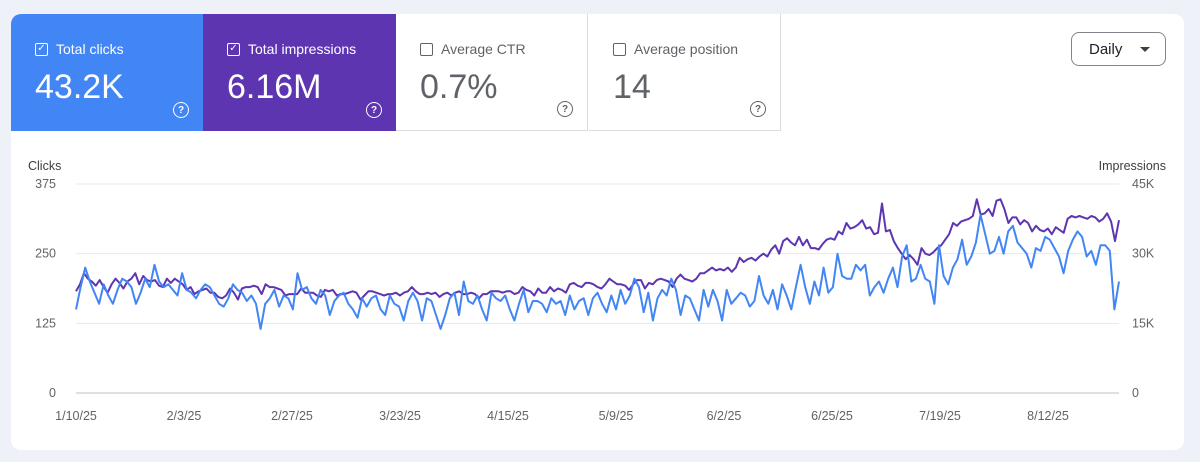  I want to click on y-left-tick-label: 375, so click(45, 184).